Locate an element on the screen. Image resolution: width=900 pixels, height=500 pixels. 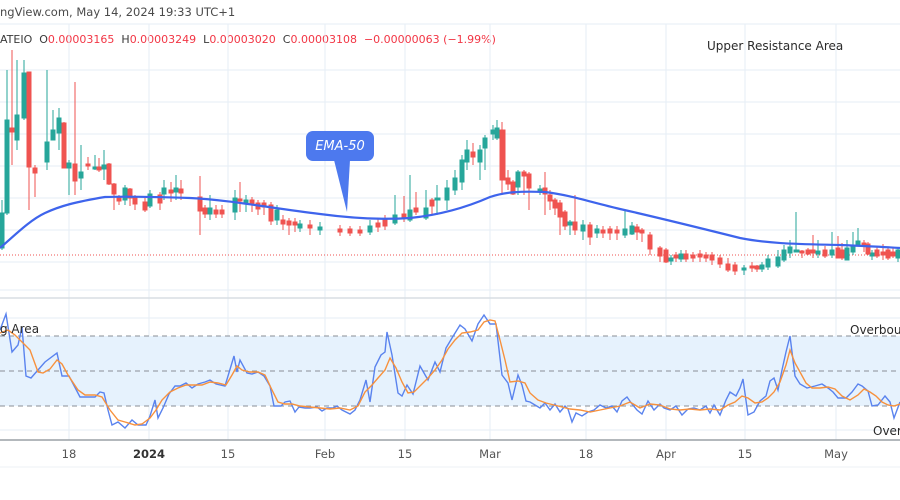
overbought-area-label: g Area is located at coordinates (20, 329).